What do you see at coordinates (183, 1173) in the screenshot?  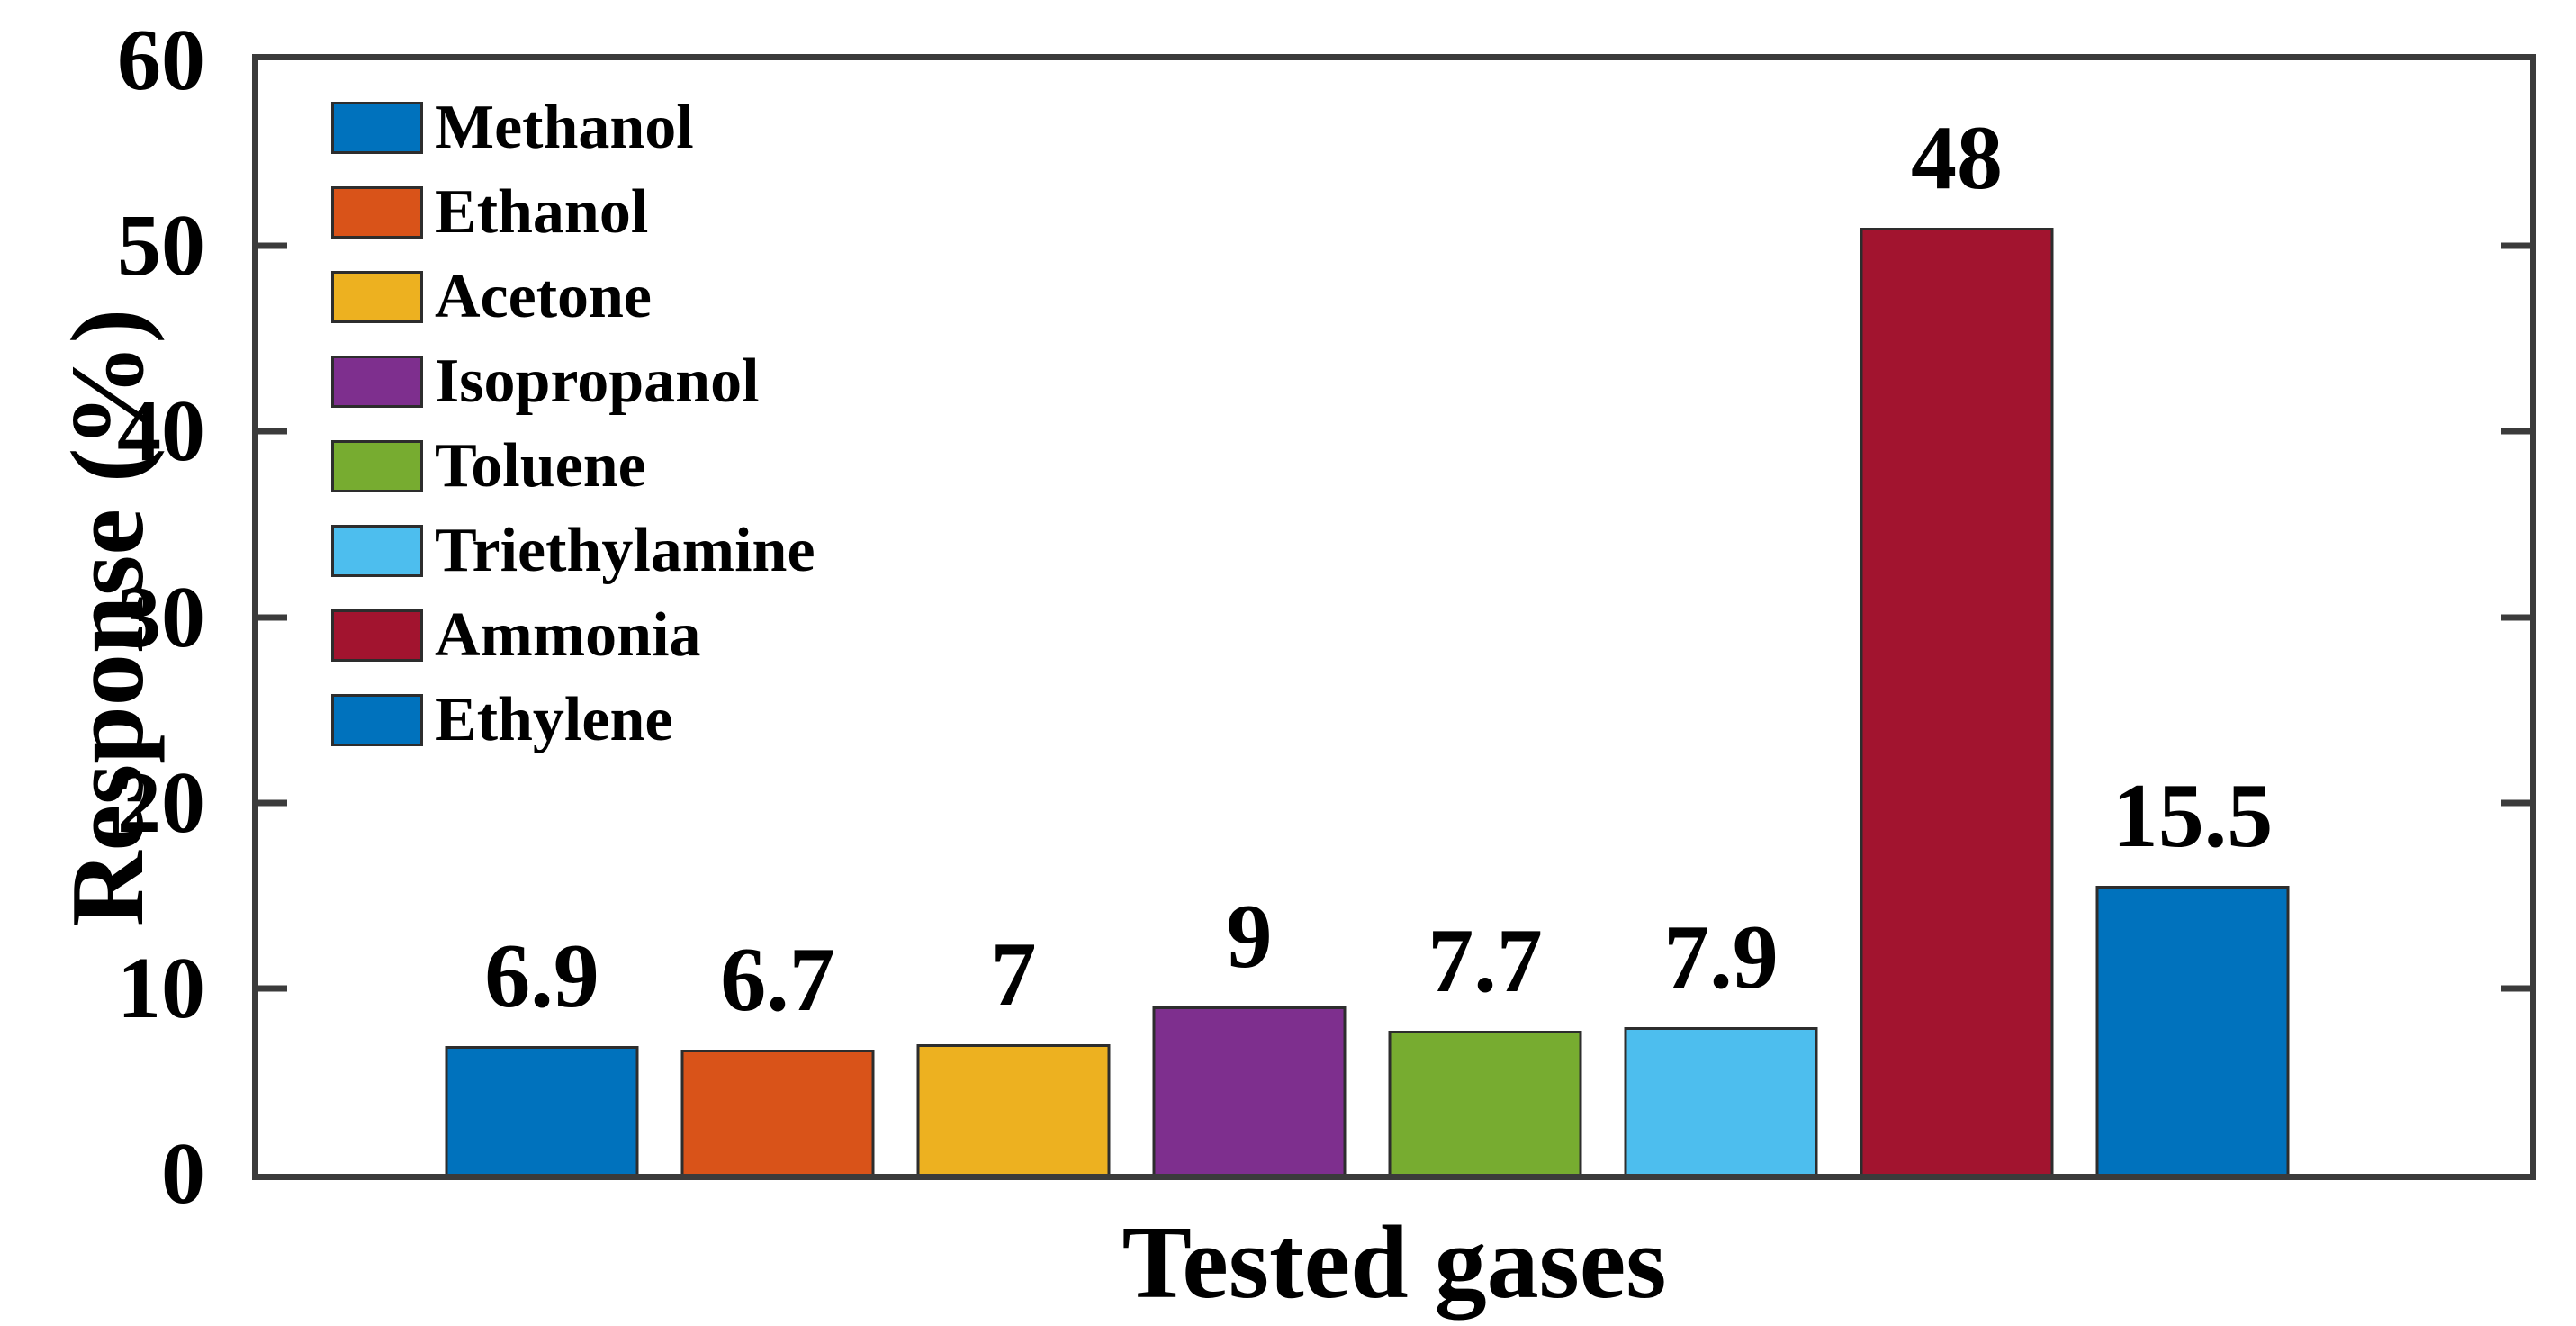 I see `y-tick-label: 0` at bounding box center [183, 1173].